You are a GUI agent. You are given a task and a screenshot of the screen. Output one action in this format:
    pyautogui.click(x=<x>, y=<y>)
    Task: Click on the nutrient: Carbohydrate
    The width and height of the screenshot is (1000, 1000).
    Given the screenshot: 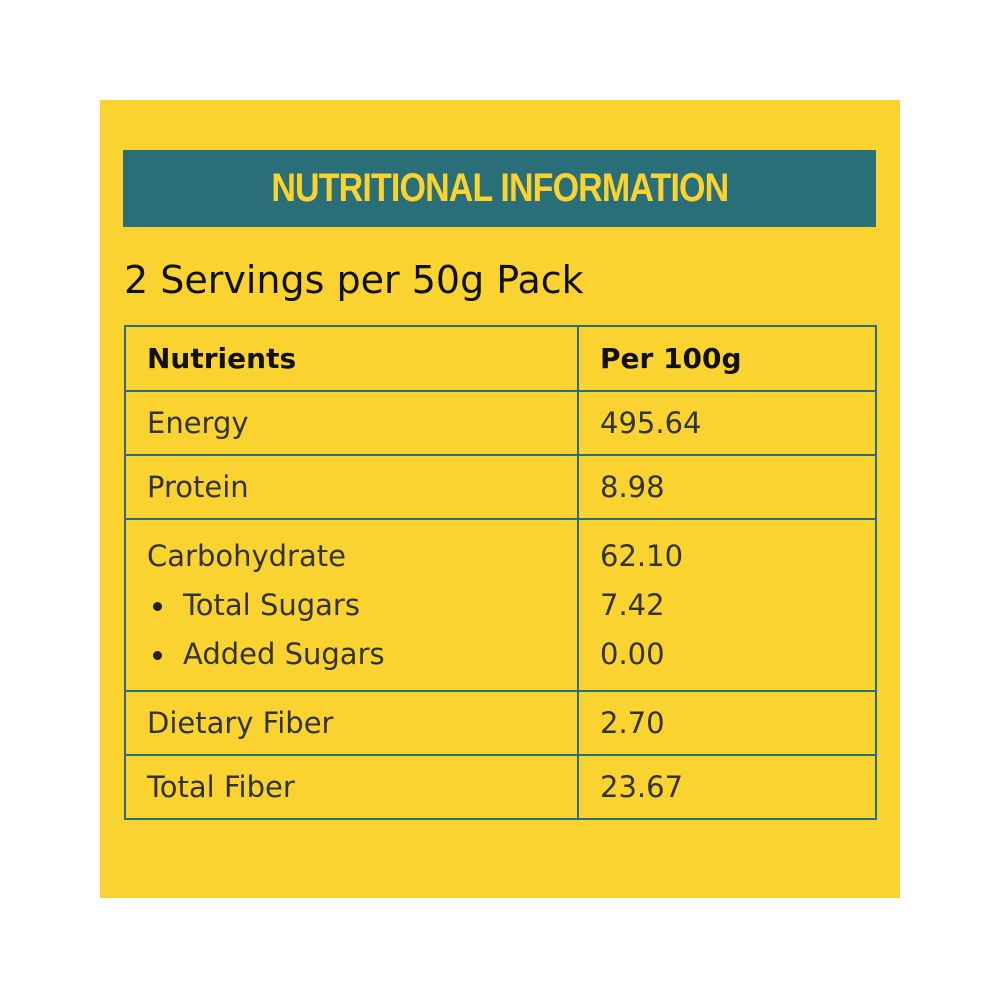 What is the action you would take?
    pyautogui.click(x=246, y=555)
    